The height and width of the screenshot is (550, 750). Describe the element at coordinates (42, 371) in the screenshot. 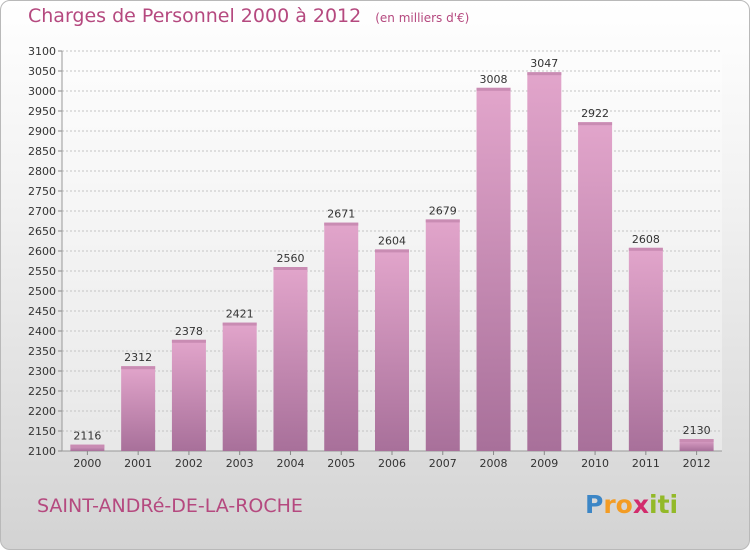

I see `y-tick-label: 2300` at that location.